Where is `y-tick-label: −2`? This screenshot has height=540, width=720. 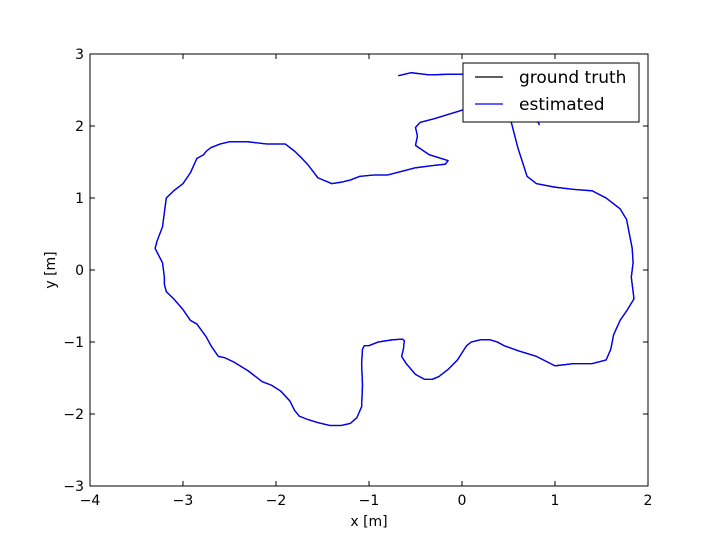
y-tick-label: −2 is located at coordinates (73, 415).